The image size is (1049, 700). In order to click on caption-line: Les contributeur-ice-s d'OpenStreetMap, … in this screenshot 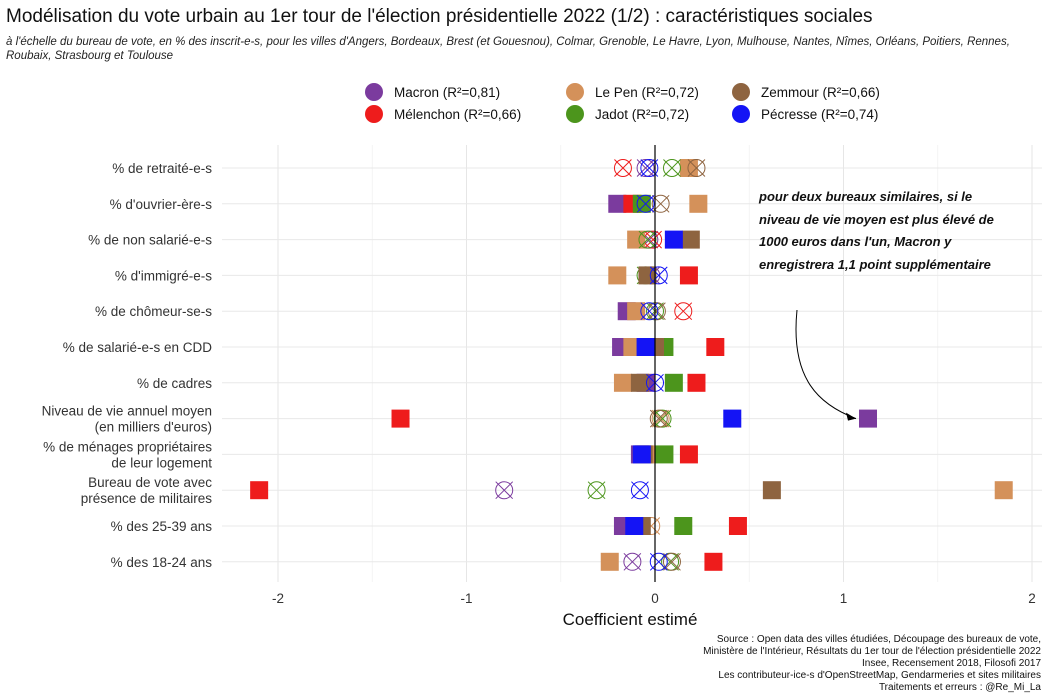, I will do `click(879, 675)`.